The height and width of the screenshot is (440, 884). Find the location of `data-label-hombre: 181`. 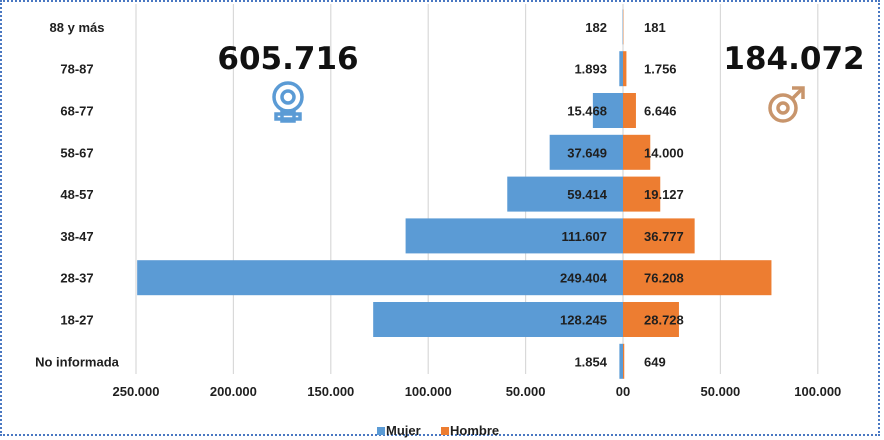

data-label-hombre: 181 is located at coordinates (655, 27).